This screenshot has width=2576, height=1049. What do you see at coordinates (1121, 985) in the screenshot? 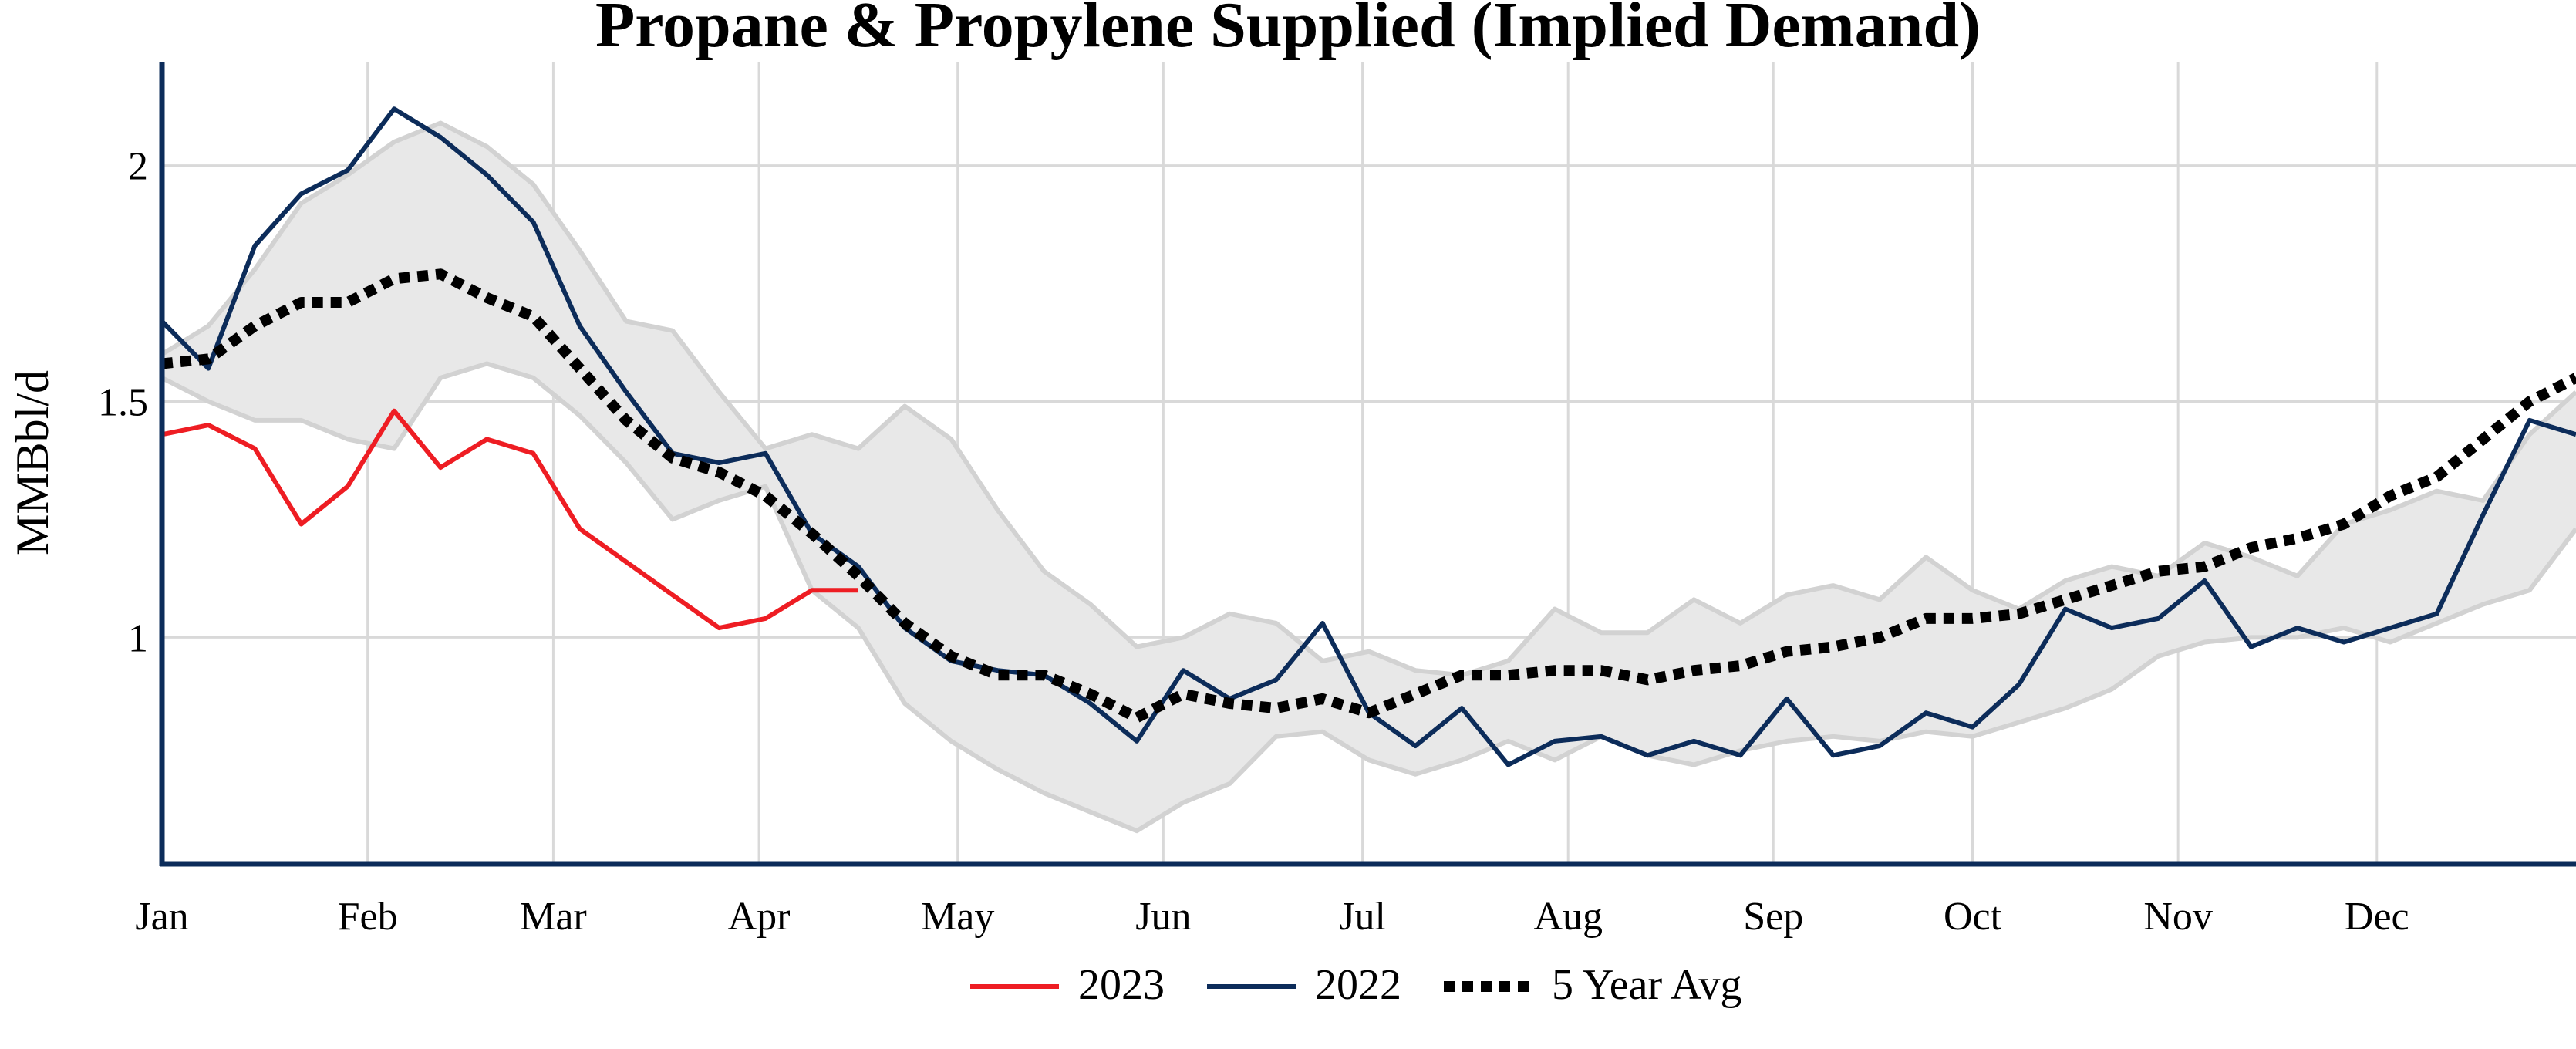
I see `legend-label: 2023` at bounding box center [1121, 985].